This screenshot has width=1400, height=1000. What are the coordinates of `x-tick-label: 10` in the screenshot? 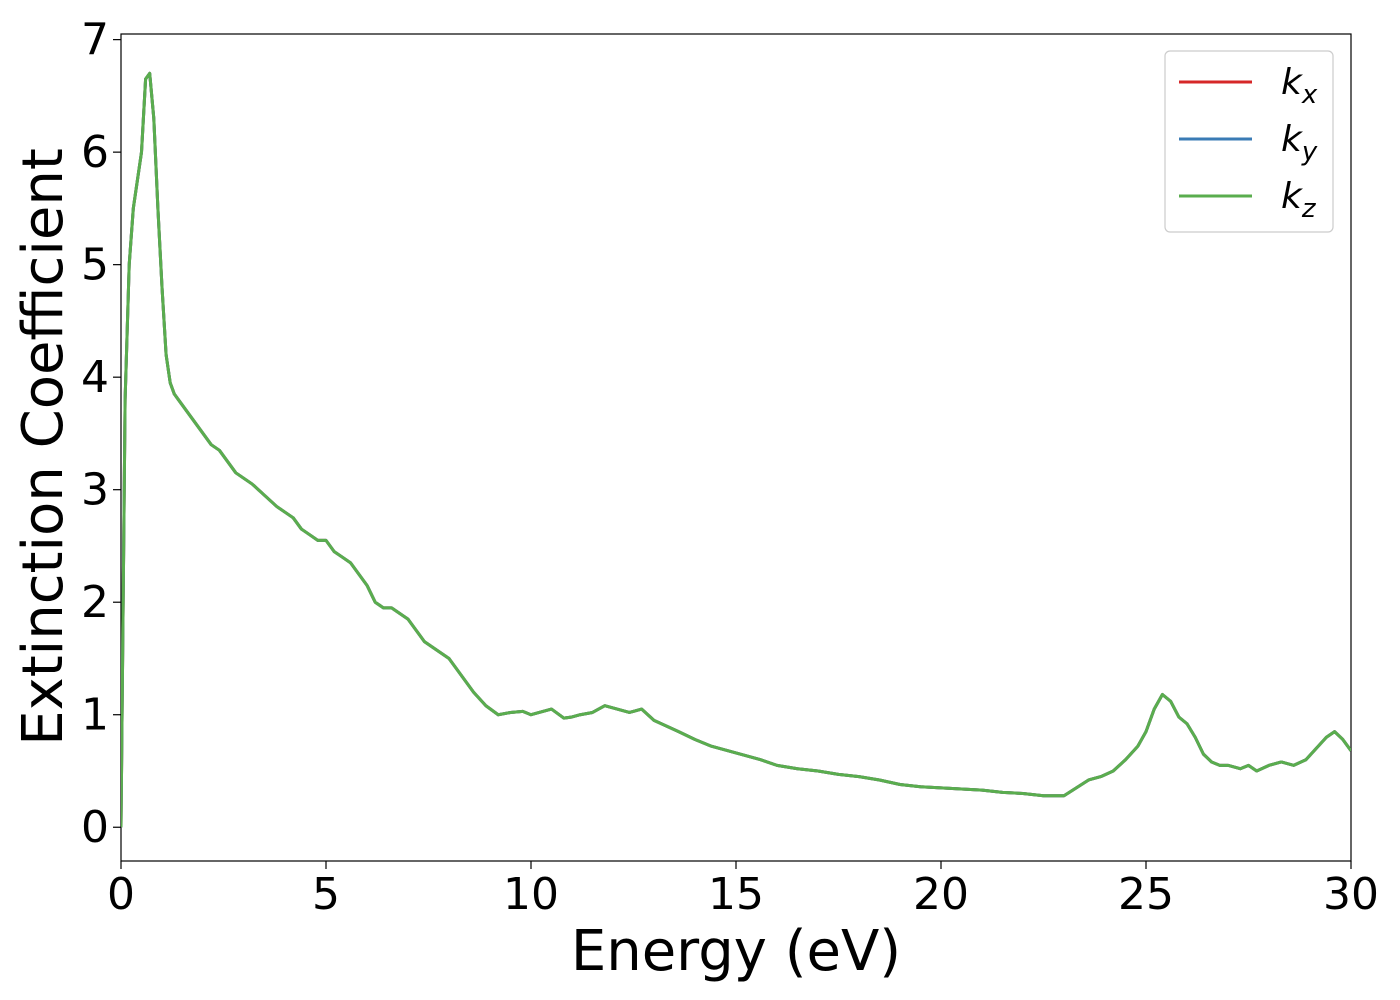 It's located at (531, 894).